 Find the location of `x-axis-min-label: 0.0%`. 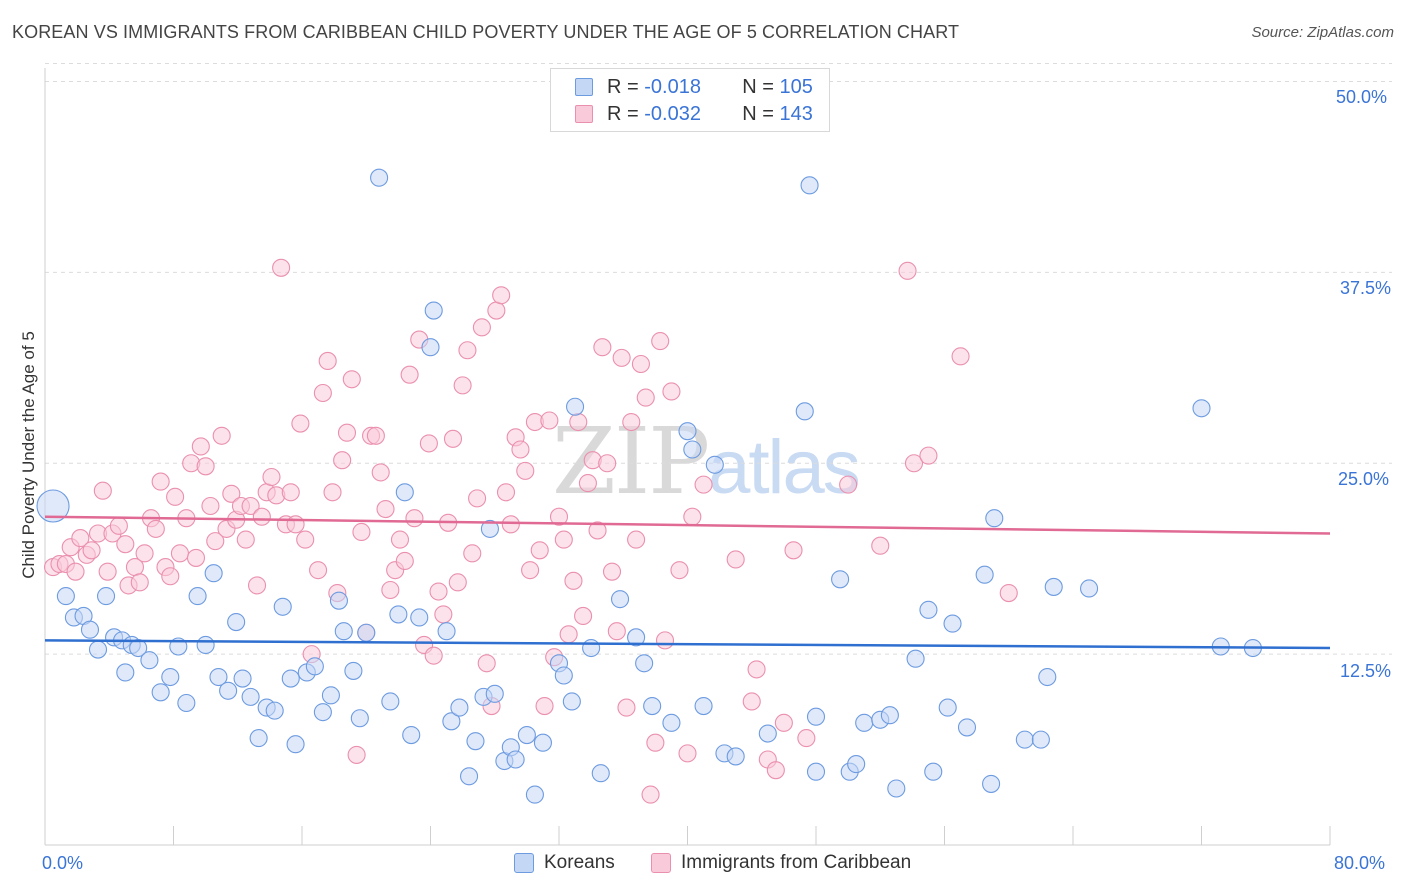

x-axis-min-label: 0.0% is located at coordinates (63, 863).